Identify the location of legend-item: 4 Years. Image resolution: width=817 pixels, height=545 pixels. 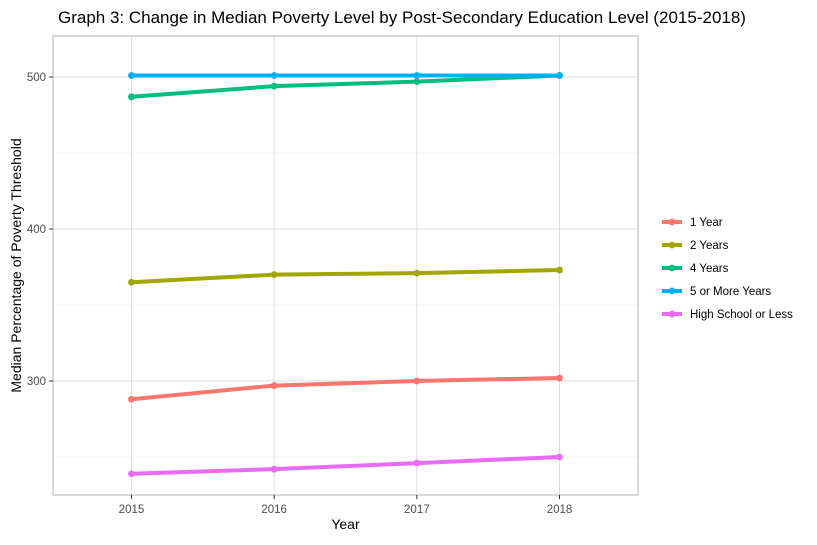
(695, 269).